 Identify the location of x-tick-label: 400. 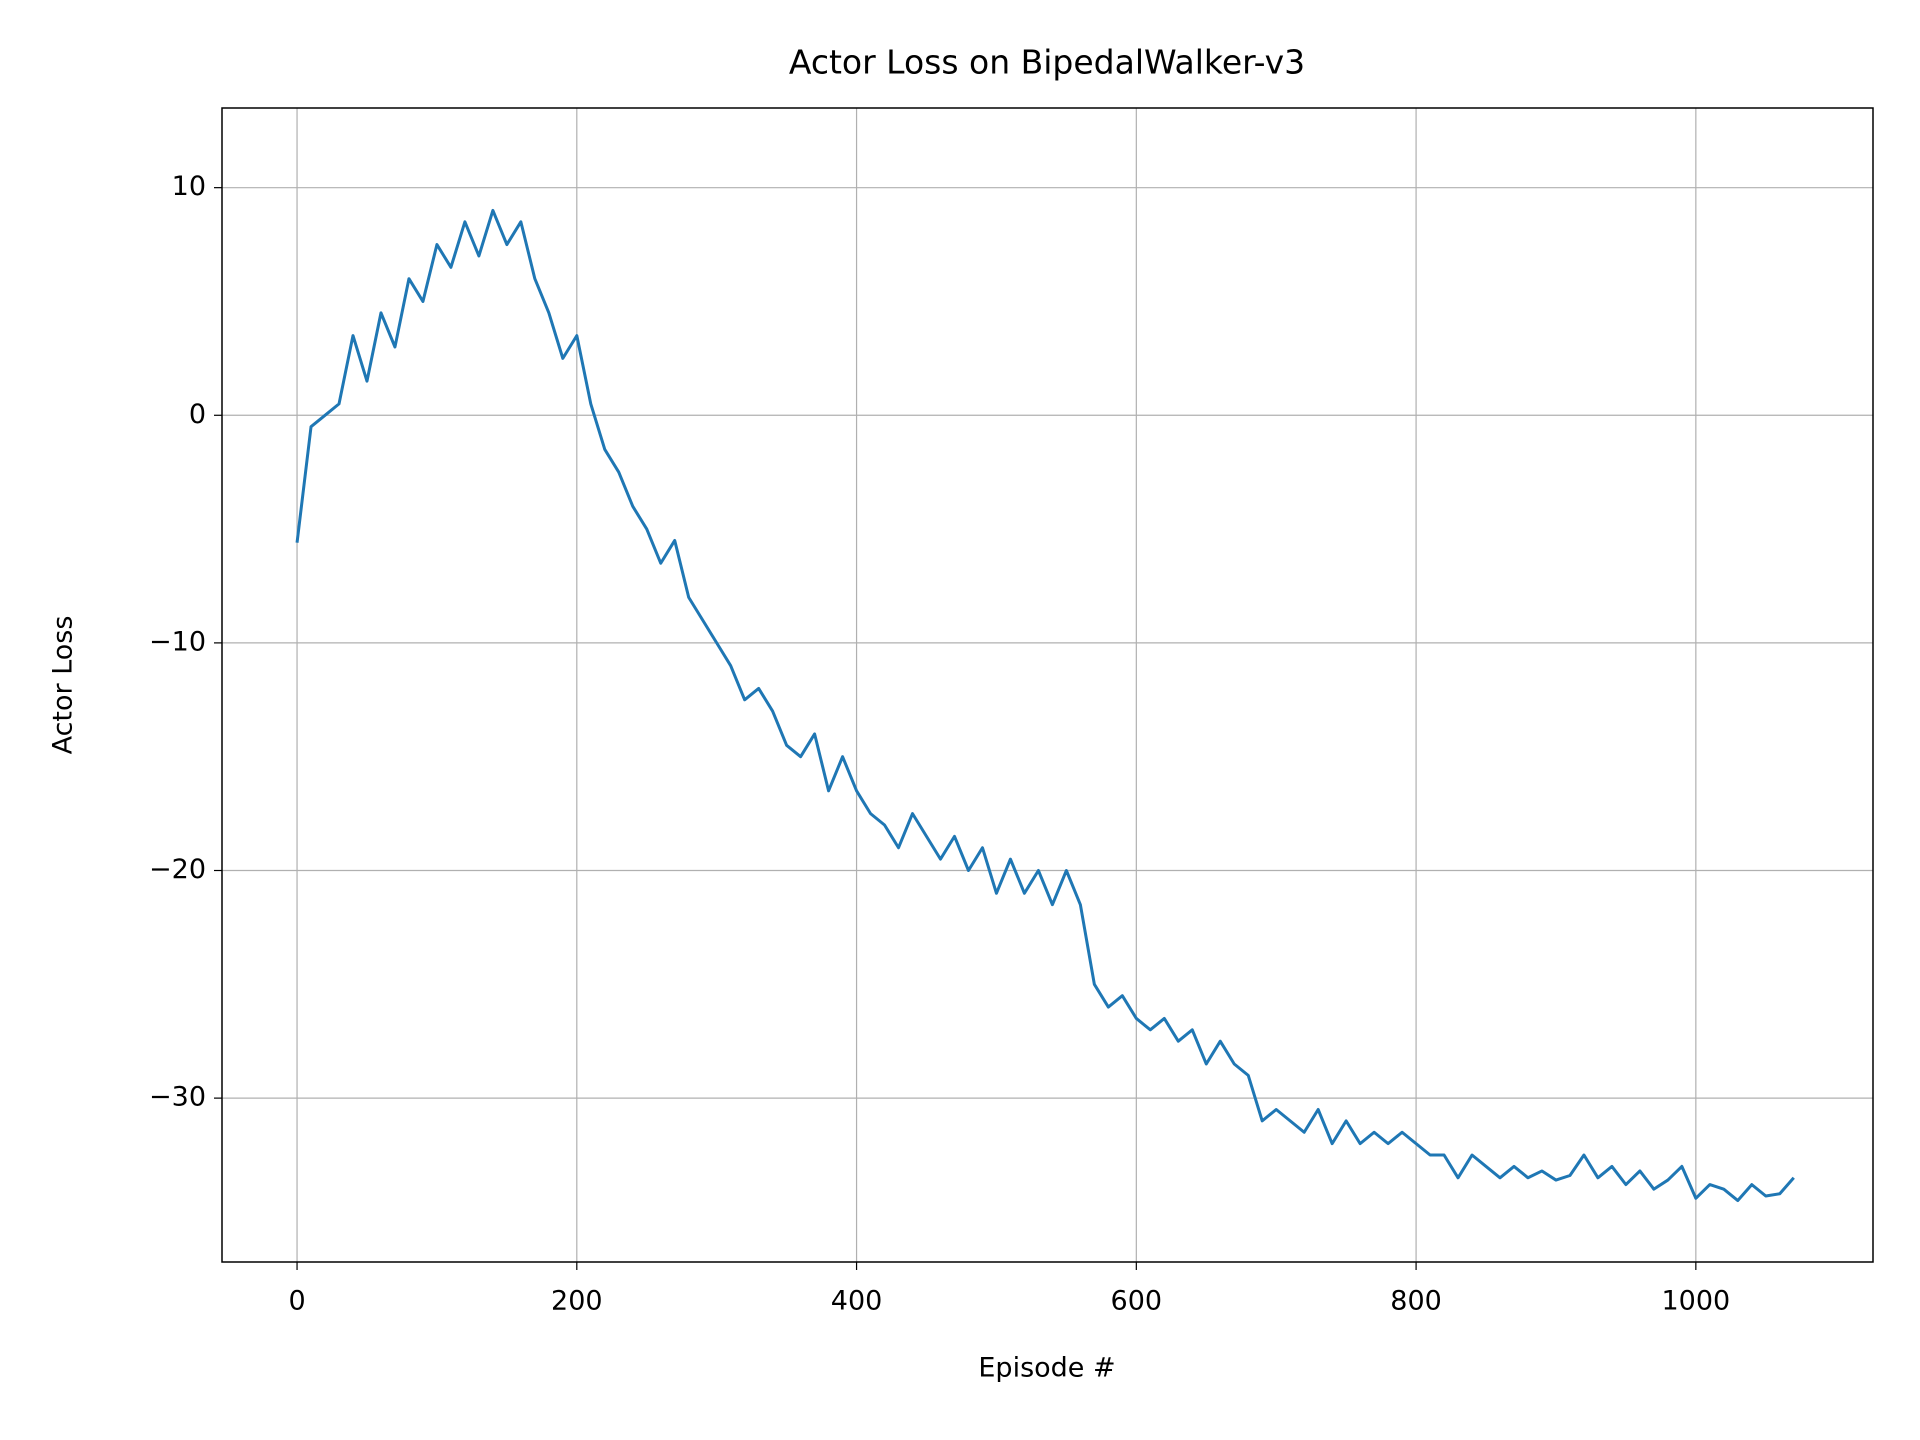
(857, 1301).